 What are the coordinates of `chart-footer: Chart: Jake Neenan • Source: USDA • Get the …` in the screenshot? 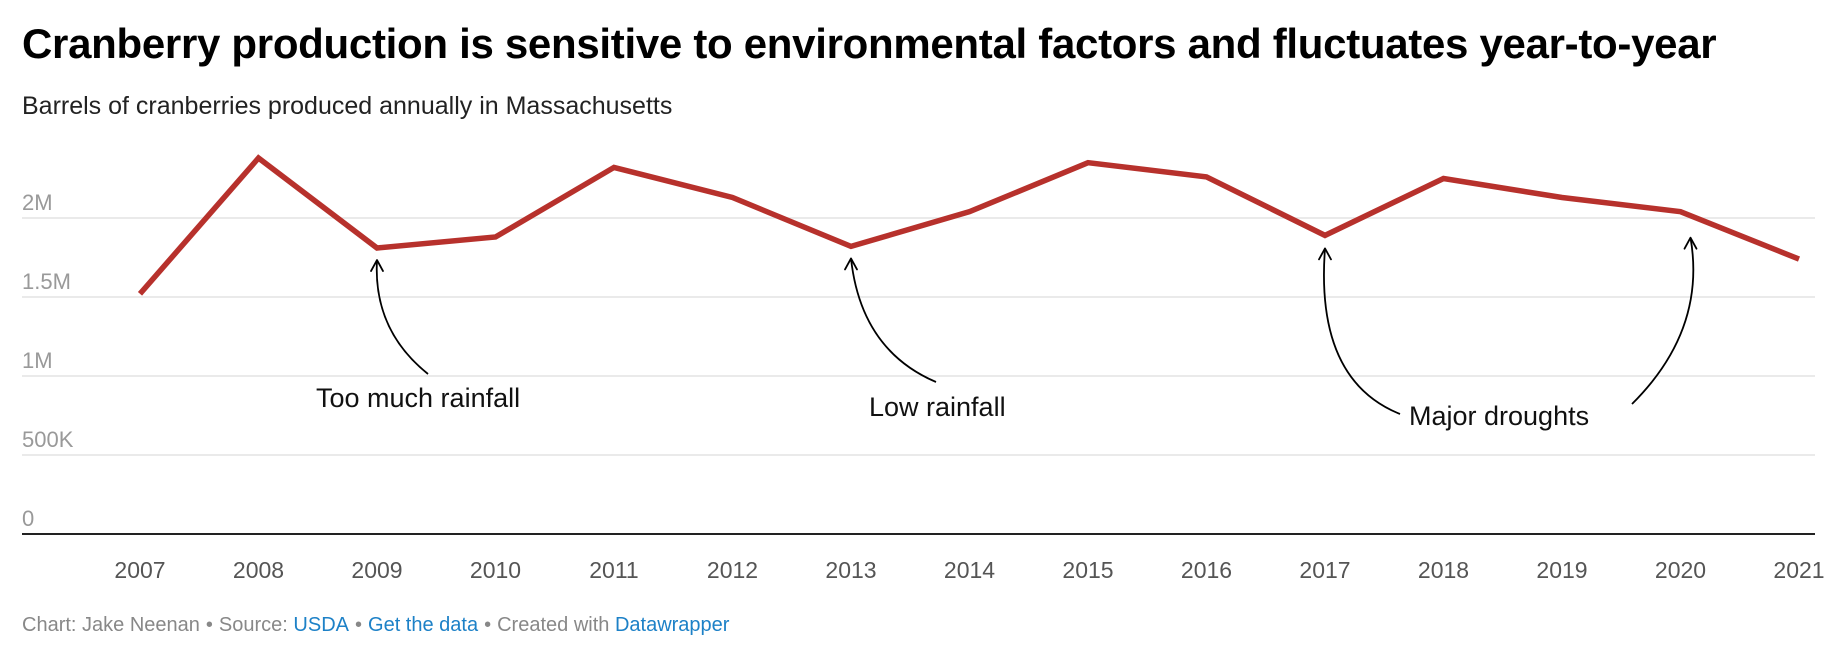 It's located at (375, 625).